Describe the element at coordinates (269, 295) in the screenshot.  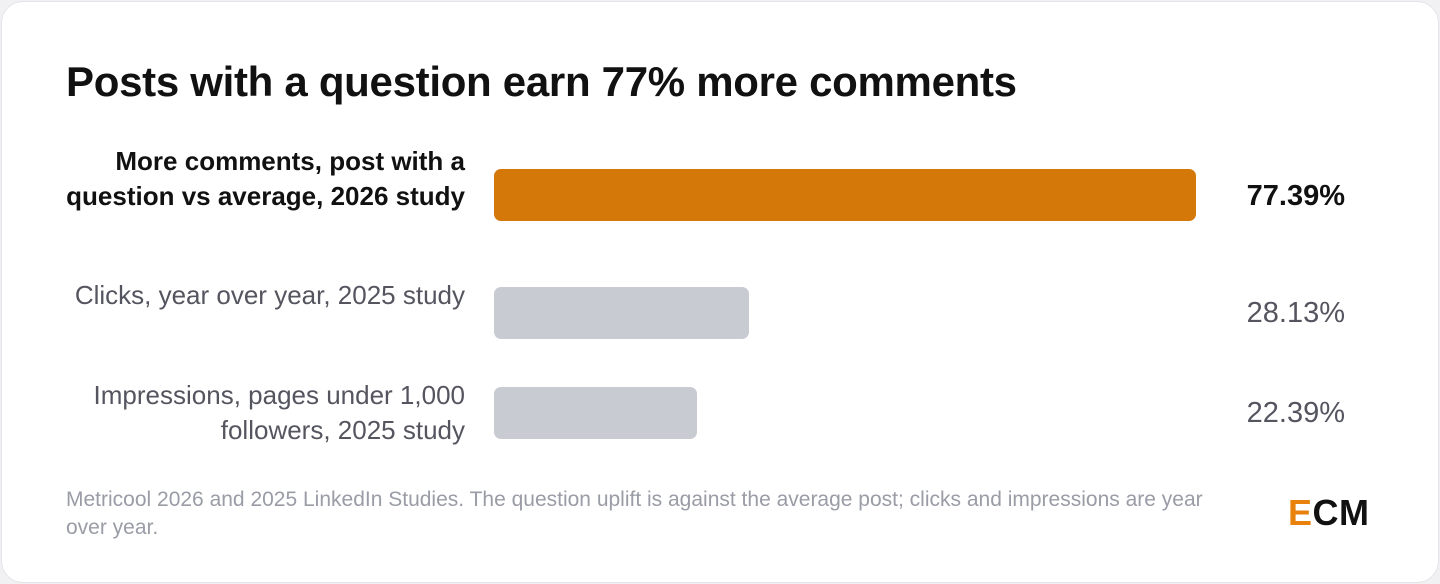
I see `category-label: Clicks, year over year, 2025 study` at that location.